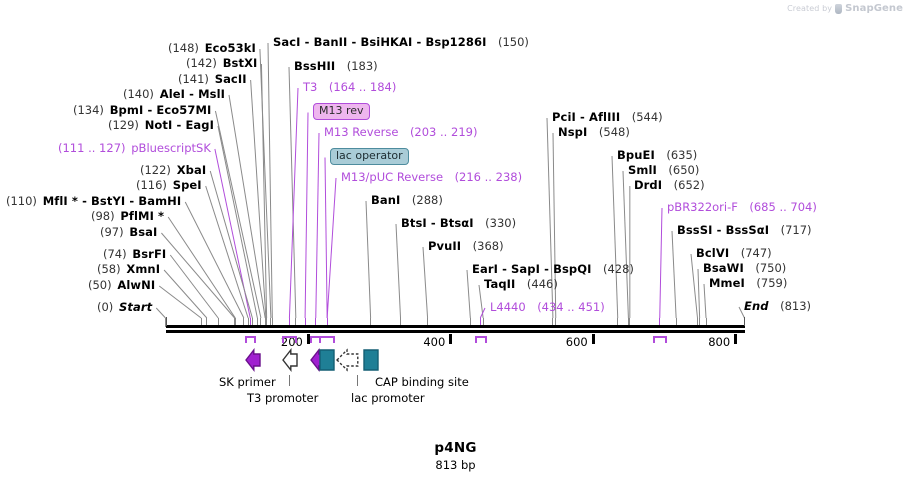 The image size is (911, 479). Describe the element at coordinates (713, 253) in the screenshot. I see `annotation-name-bcivi: BclVI` at that location.